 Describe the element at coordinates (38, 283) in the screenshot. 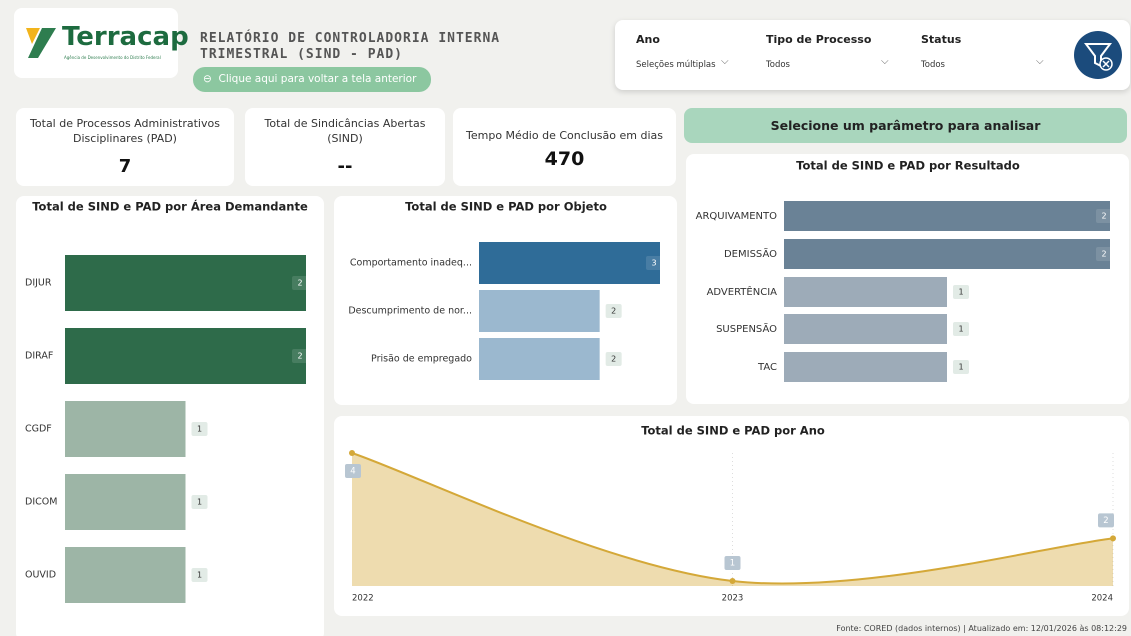

I see `category-label: DIJUR` at that location.